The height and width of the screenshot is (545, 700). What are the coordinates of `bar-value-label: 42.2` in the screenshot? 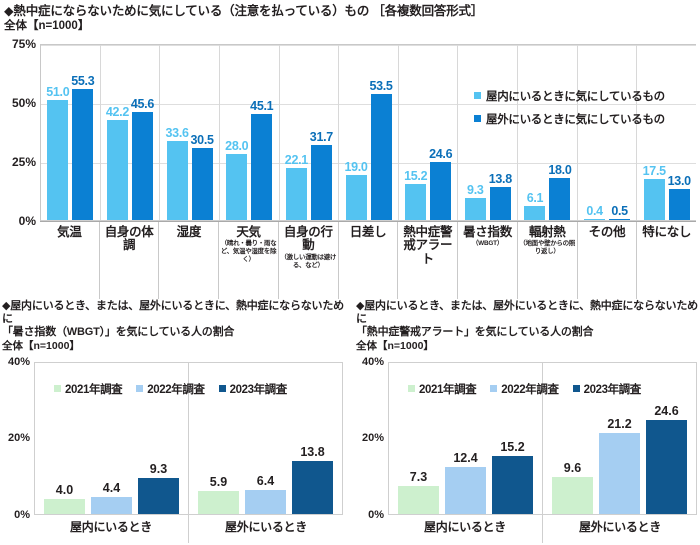 It's located at (117, 112).